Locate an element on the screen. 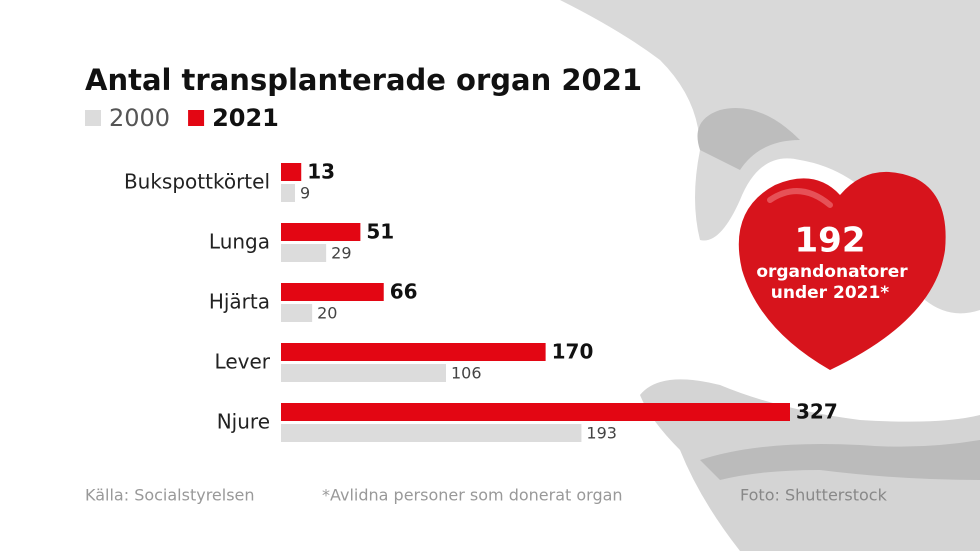  legend-label: 2021 is located at coordinates (245, 118).